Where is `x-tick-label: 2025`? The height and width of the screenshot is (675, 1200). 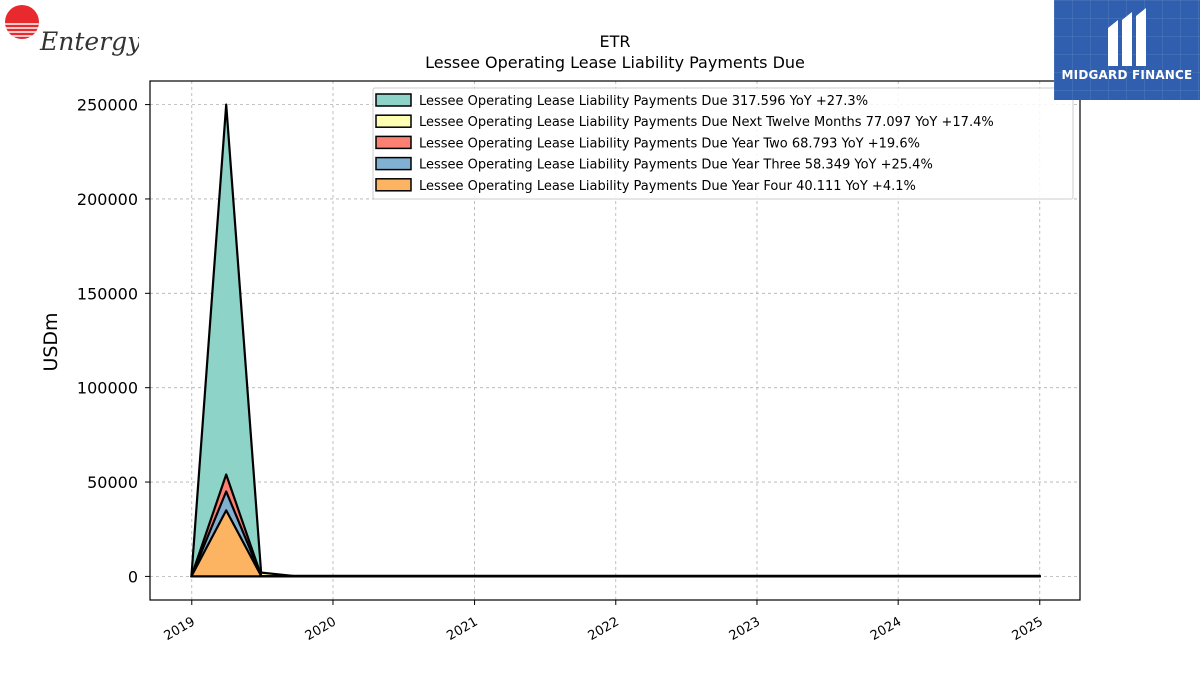 x-tick-label: 2025 is located at coordinates (1028, 629).